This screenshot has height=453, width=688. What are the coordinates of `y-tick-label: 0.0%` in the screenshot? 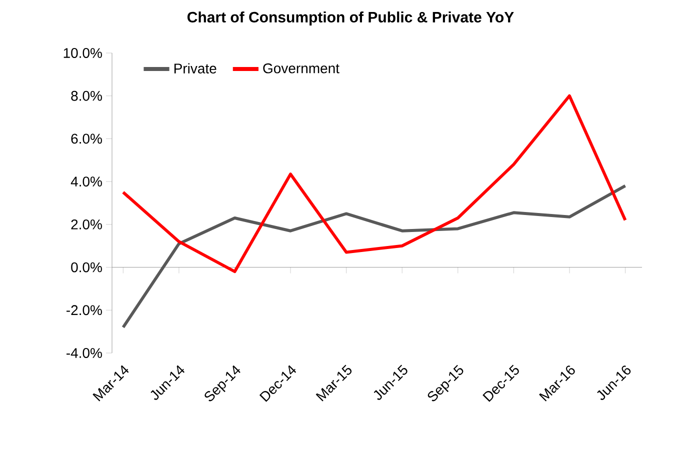 It's located at (86, 267).